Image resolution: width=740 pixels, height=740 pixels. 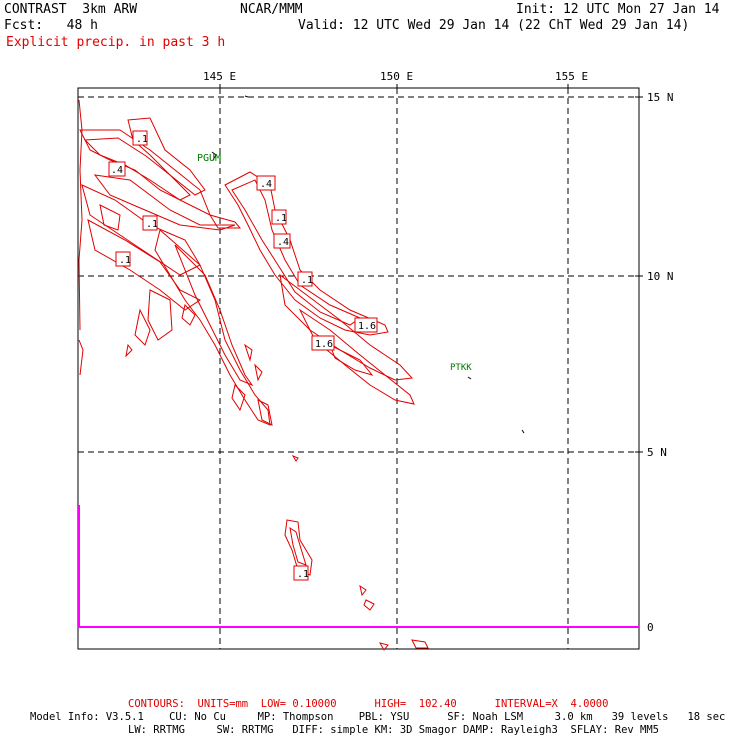 I want to click on init-time: Init: 12 UTC Mon 27 Jan 14, so click(x=618, y=9).